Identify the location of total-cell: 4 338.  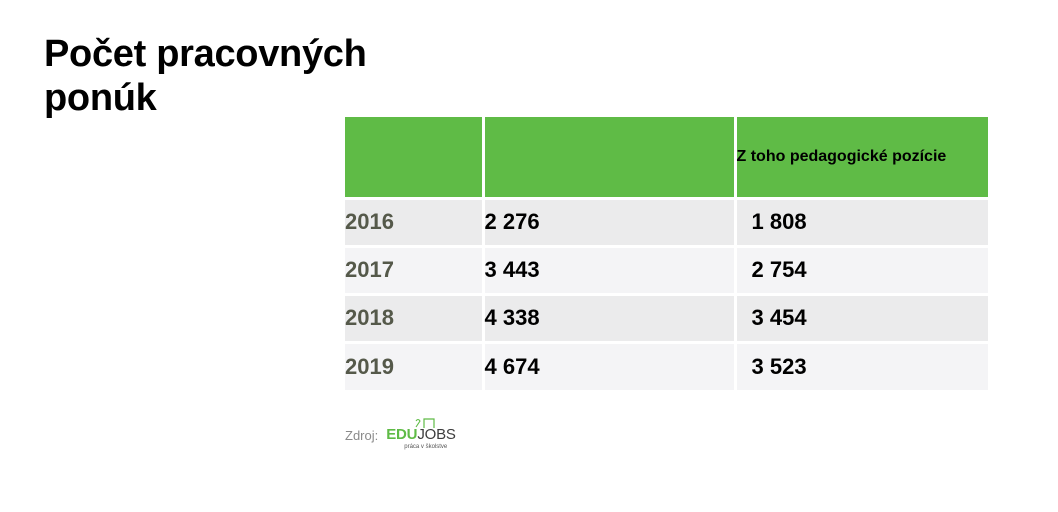
(610, 319).